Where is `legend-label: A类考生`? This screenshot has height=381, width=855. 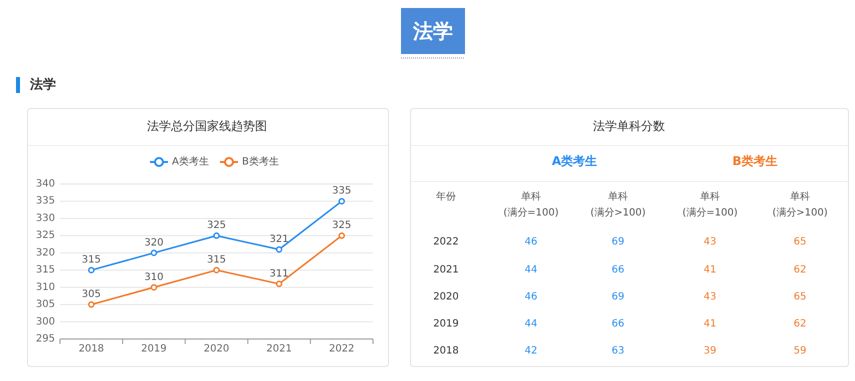
legend-label: A类考生 is located at coordinates (190, 162).